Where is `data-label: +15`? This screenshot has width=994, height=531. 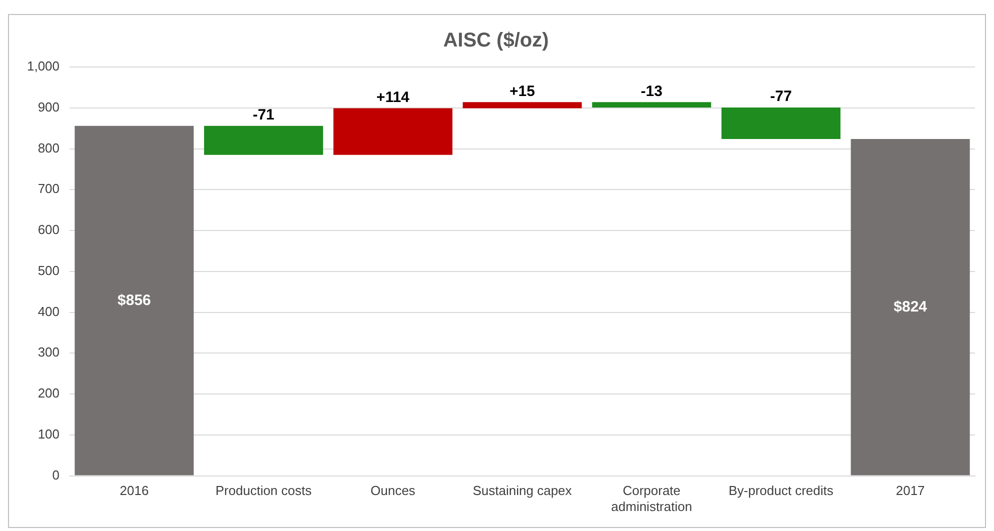
data-label: +15 is located at coordinates (522, 91).